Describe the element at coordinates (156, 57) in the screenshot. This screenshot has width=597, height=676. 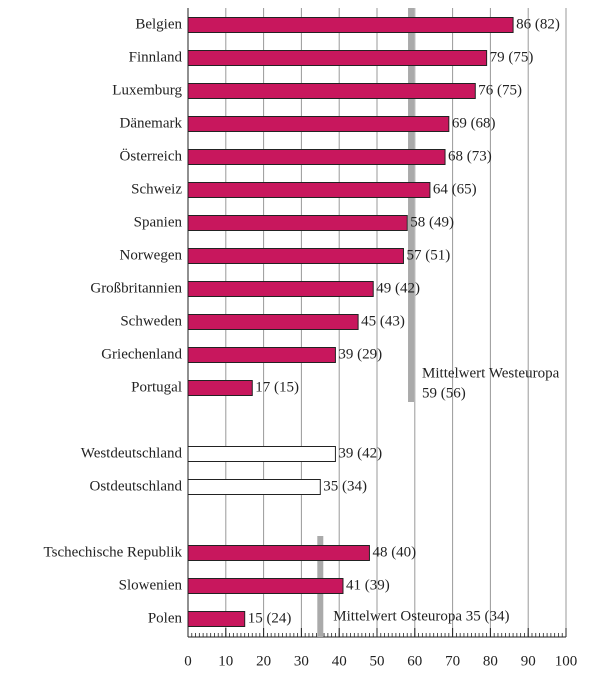
I see `y-tick-label: Finnland` at that location.